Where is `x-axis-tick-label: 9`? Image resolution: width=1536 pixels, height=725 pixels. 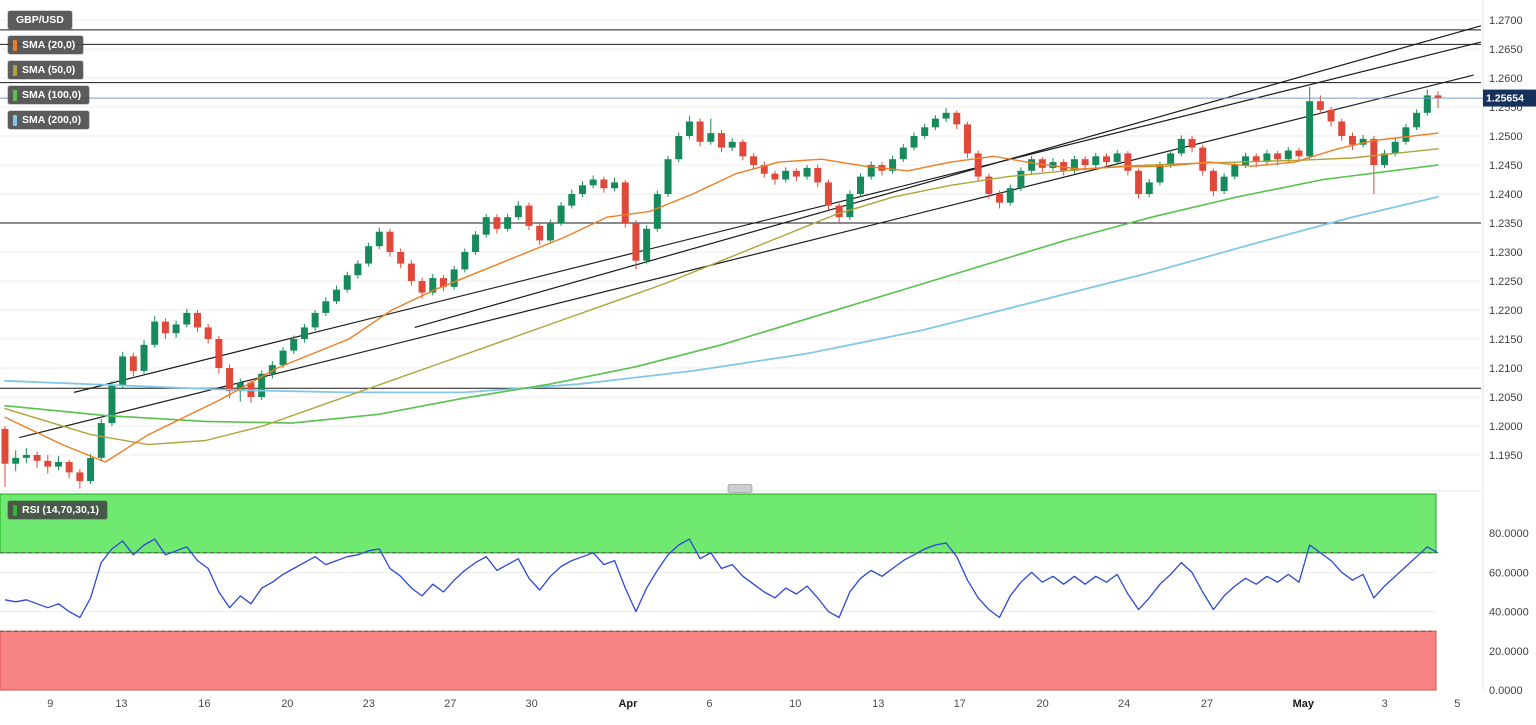 x-axis-tick-label: 9 is located at coordinates (50, 704).